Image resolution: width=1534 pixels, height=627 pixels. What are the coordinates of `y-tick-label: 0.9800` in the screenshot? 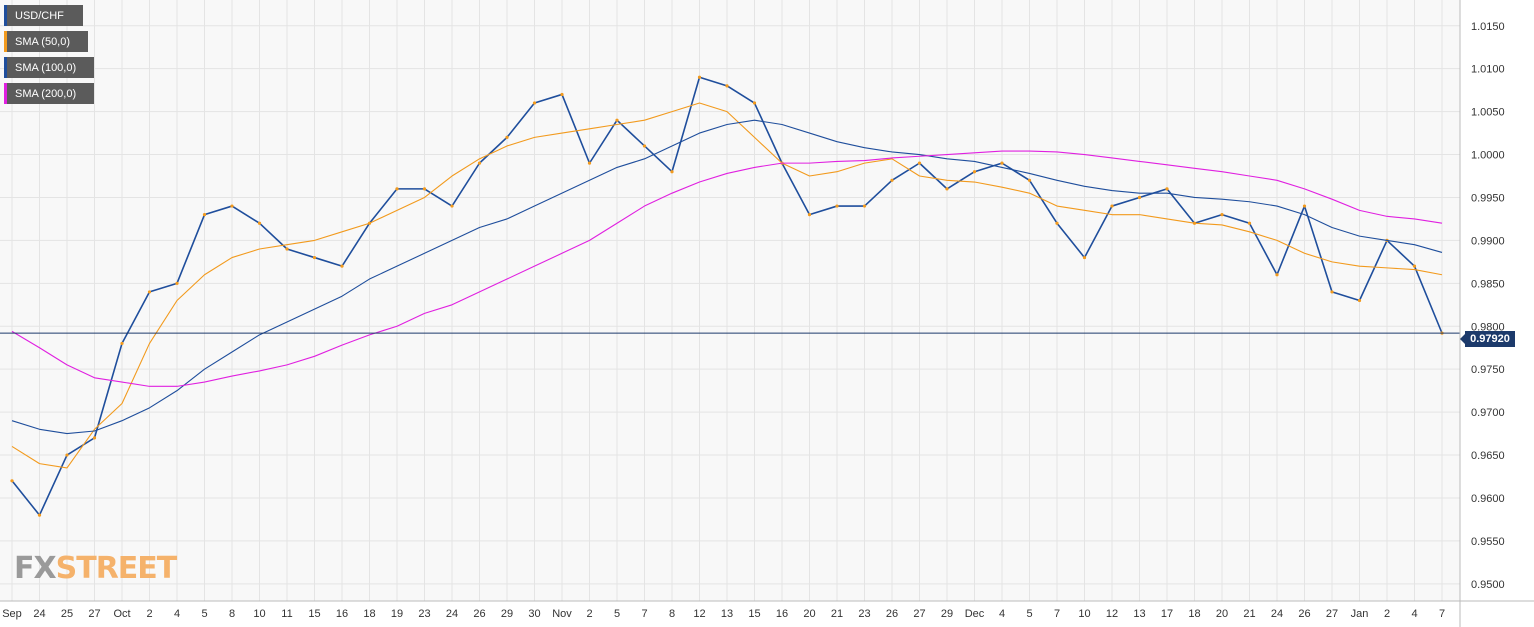 It's located at (1488, 327).